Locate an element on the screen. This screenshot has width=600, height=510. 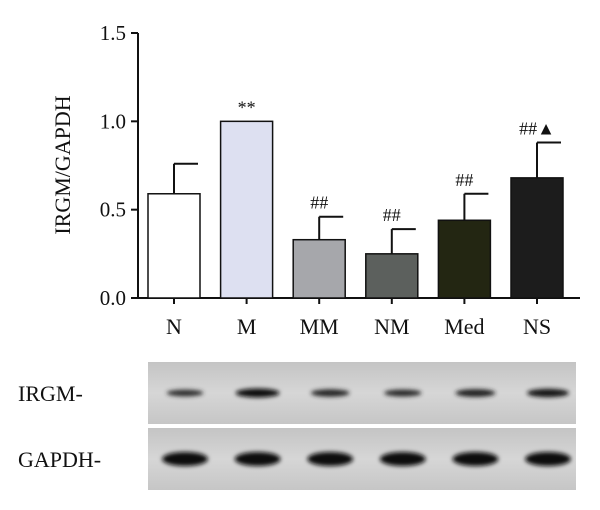
x-tick-label-nm: NM is located at coordinates (391, 326).